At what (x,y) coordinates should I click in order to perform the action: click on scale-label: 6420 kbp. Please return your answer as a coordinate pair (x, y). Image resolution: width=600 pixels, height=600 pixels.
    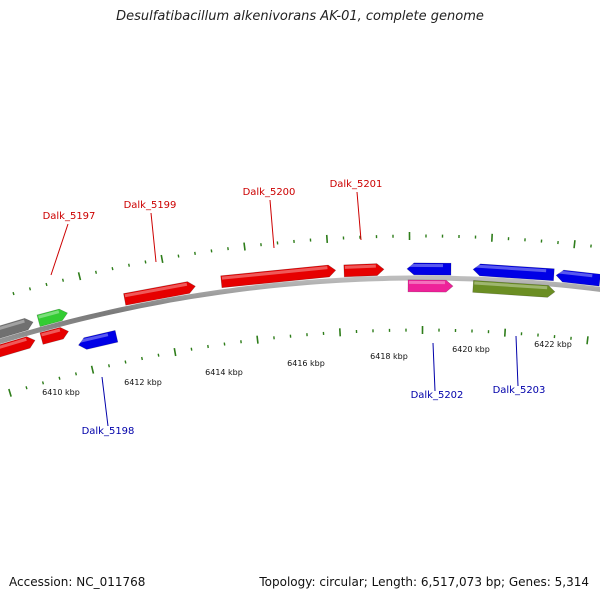
    Looking at the image, I should click on (471, 349).